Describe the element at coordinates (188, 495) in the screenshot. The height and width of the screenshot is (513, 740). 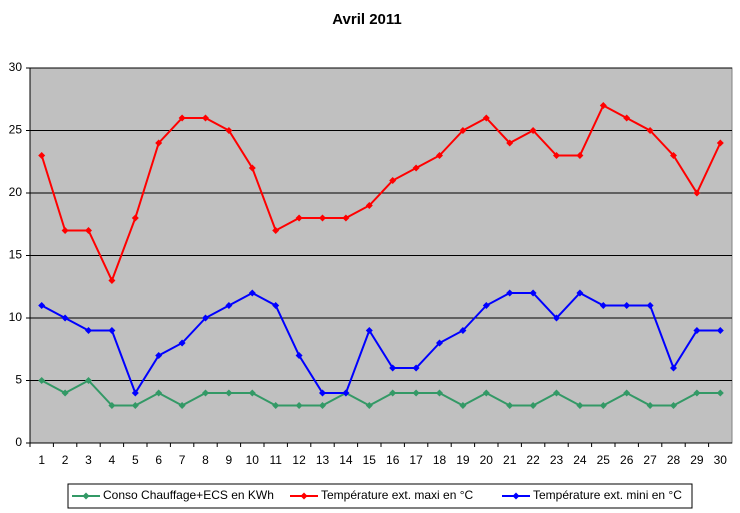
I see `legend-label: Conso Chauffage+ECS en KWh` at that location.